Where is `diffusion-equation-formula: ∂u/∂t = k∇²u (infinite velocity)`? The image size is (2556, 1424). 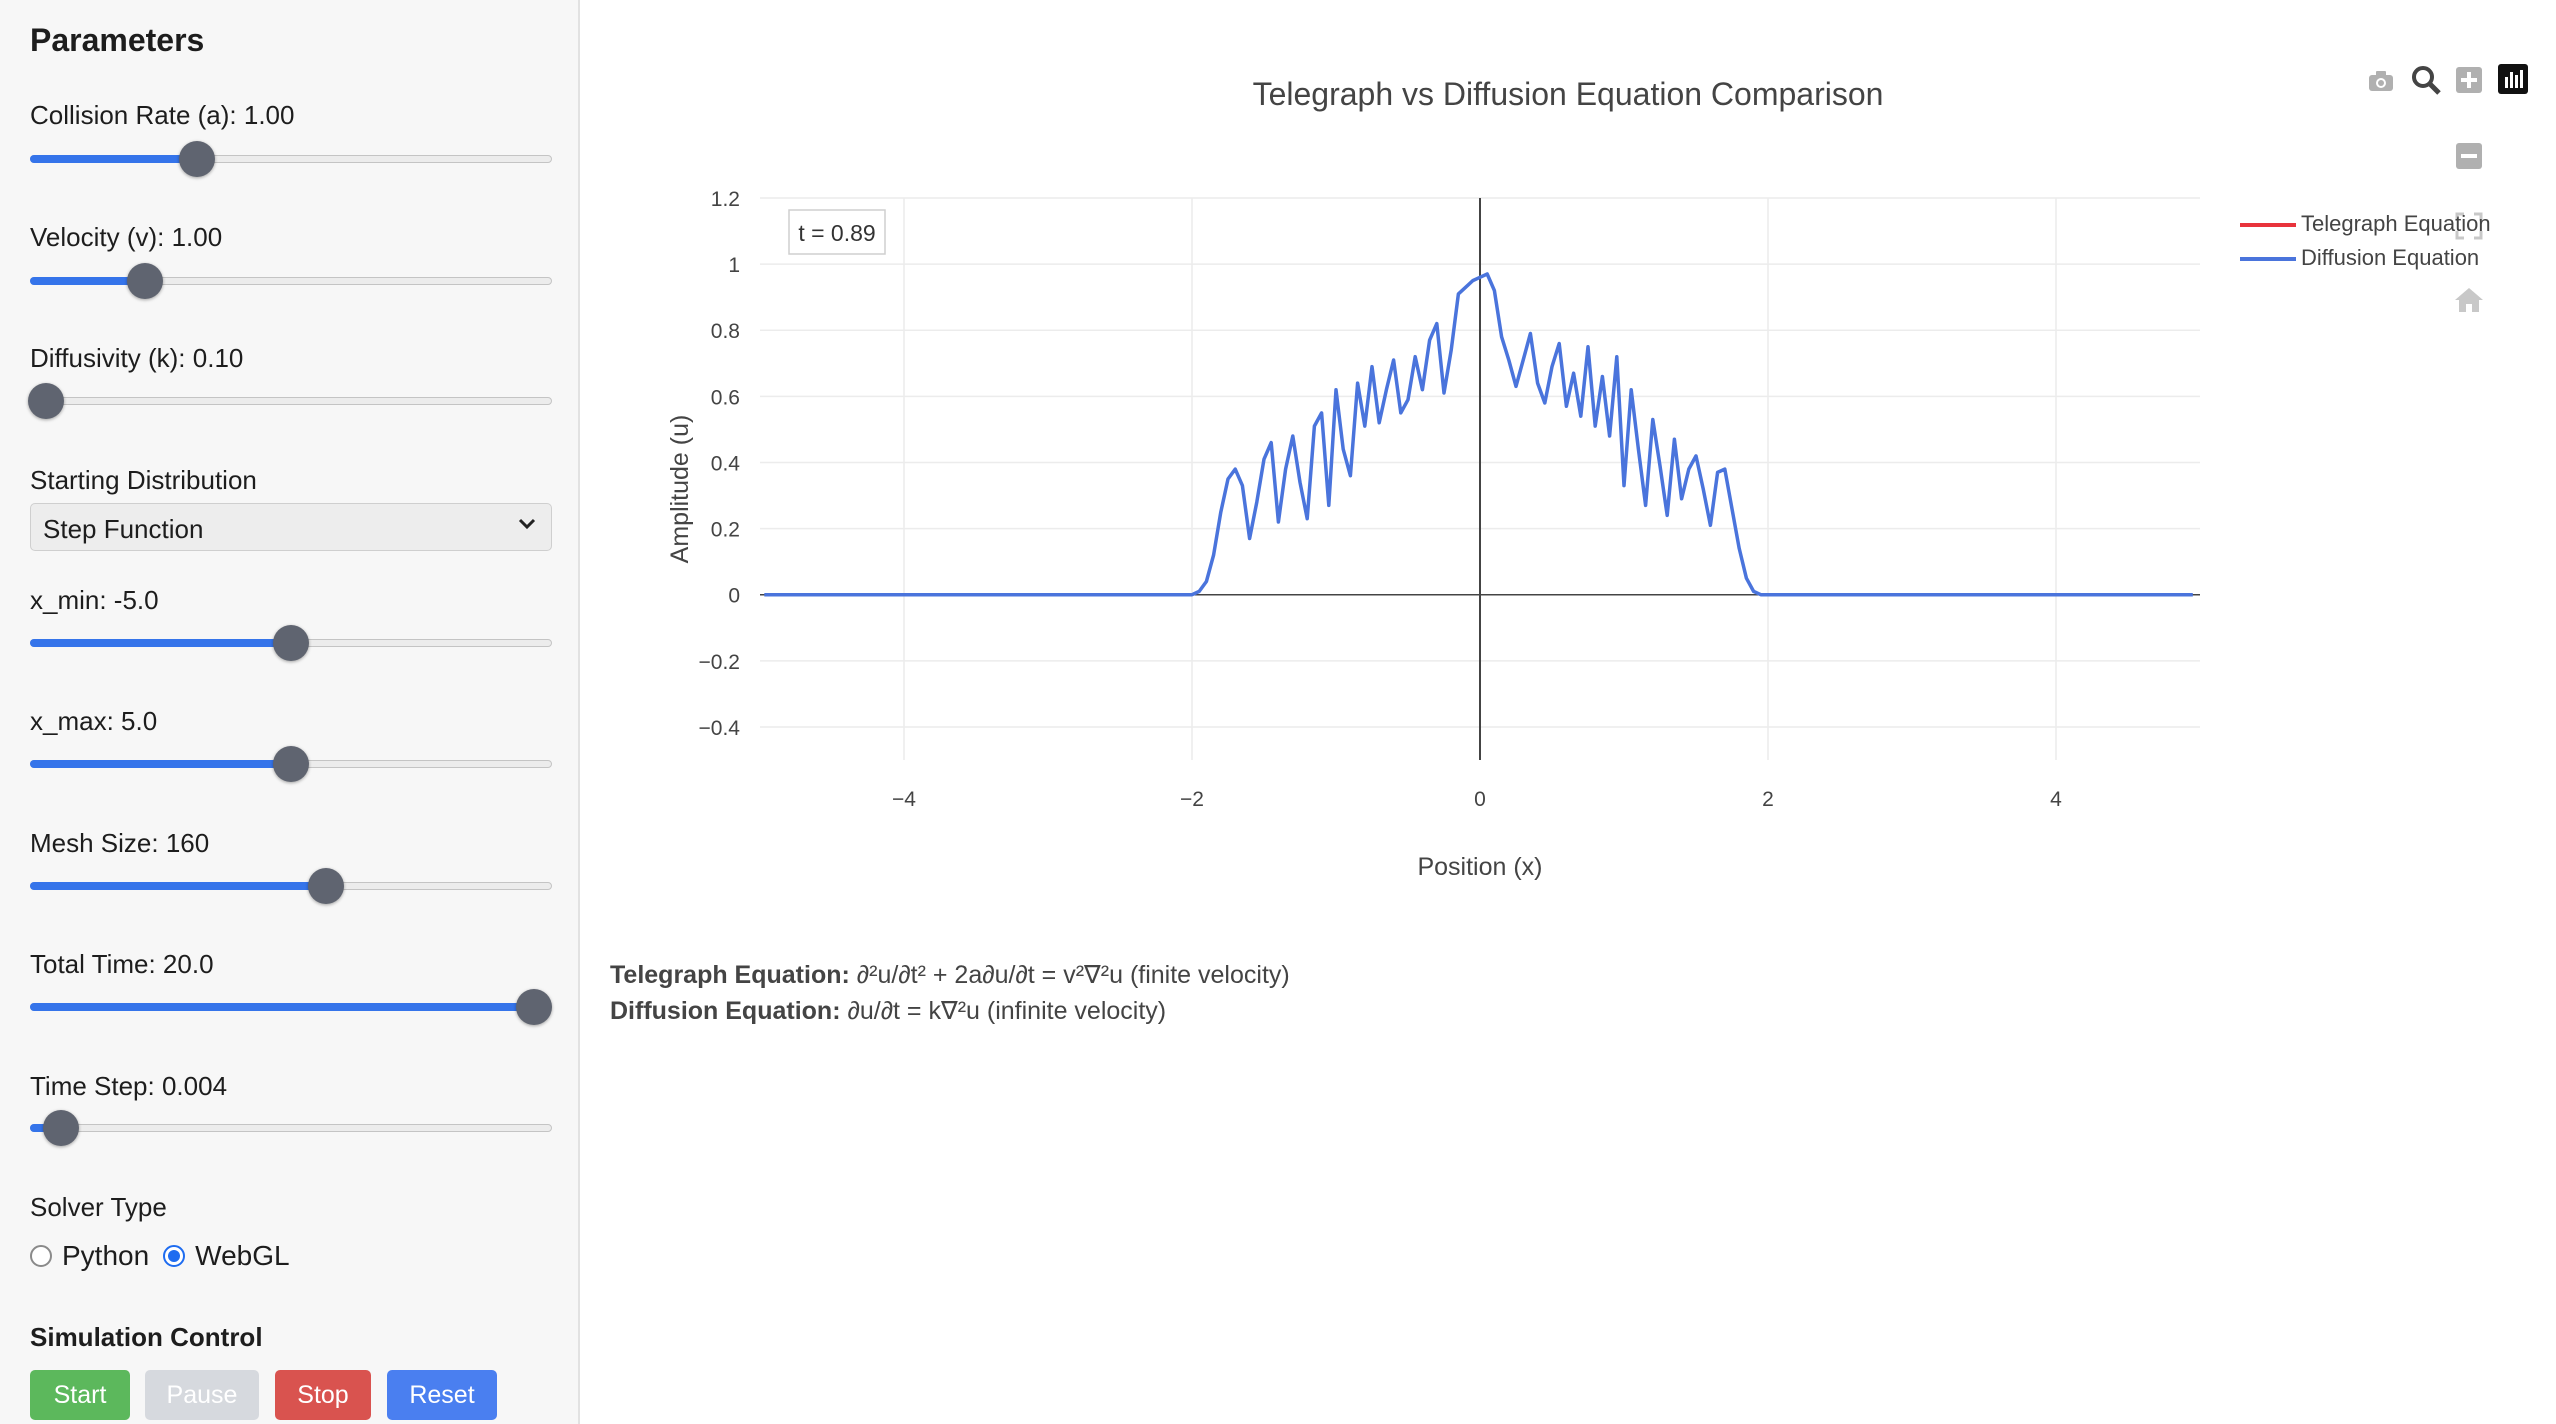 diffusion-equation-formula: ∂u/∂t = k∇²u (infinite velocity) is located at coordinates (1007, 1011).